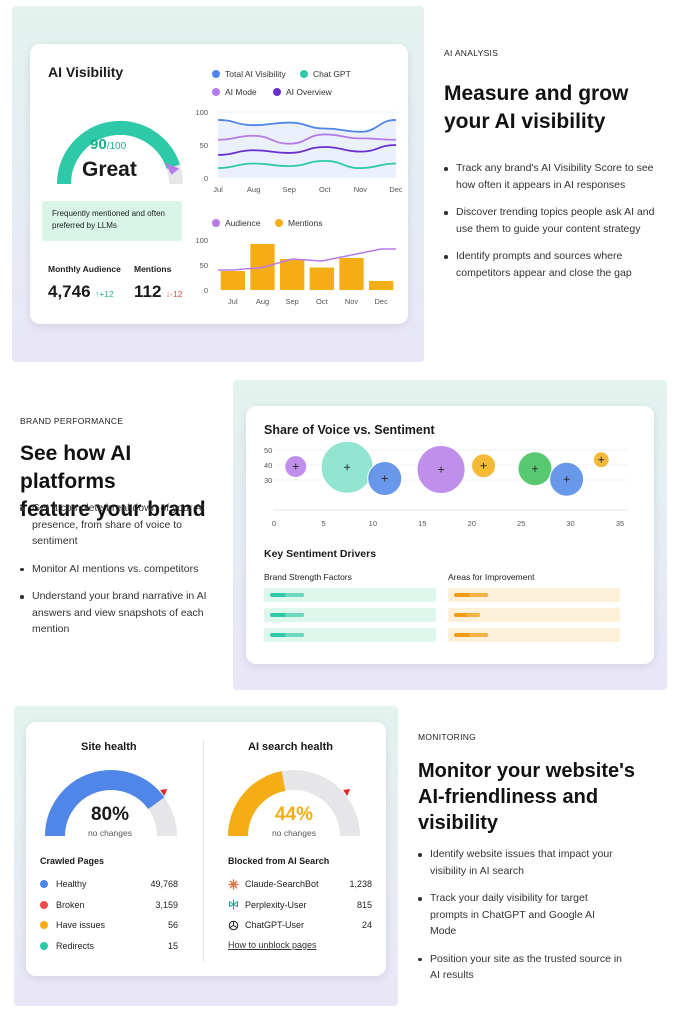 Image resolution: width=682 pixels, height=1024 pixels. I want to click on x-tick-label: 30, so click(570, 523).